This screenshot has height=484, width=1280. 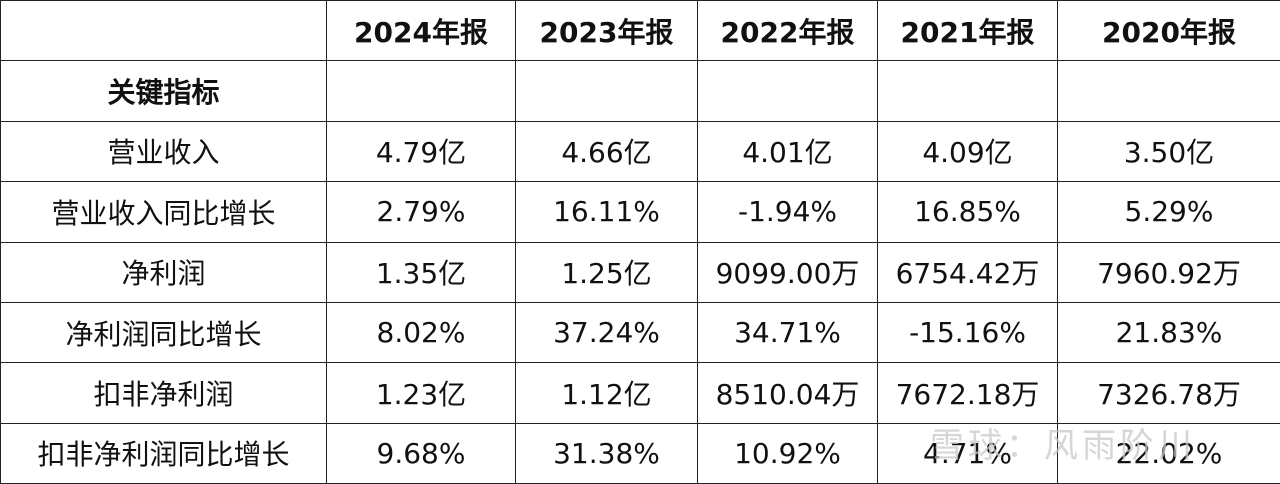 I want to click on value-cell: 3.50亿, so click(x=1168, y=151).